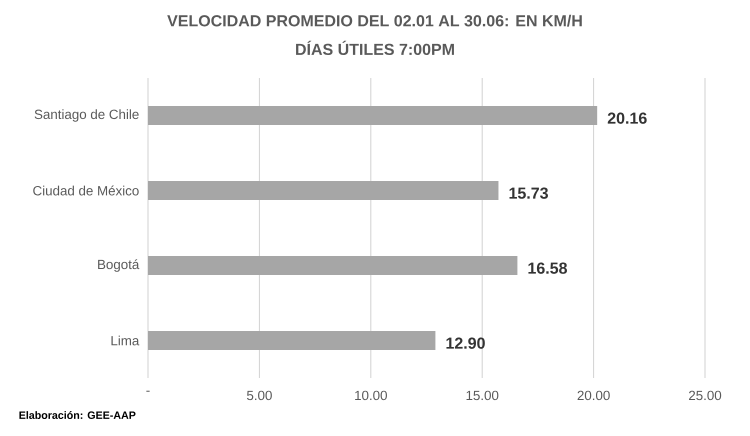  I want to click on x-tick-label: 15.00, so click(482, 395).